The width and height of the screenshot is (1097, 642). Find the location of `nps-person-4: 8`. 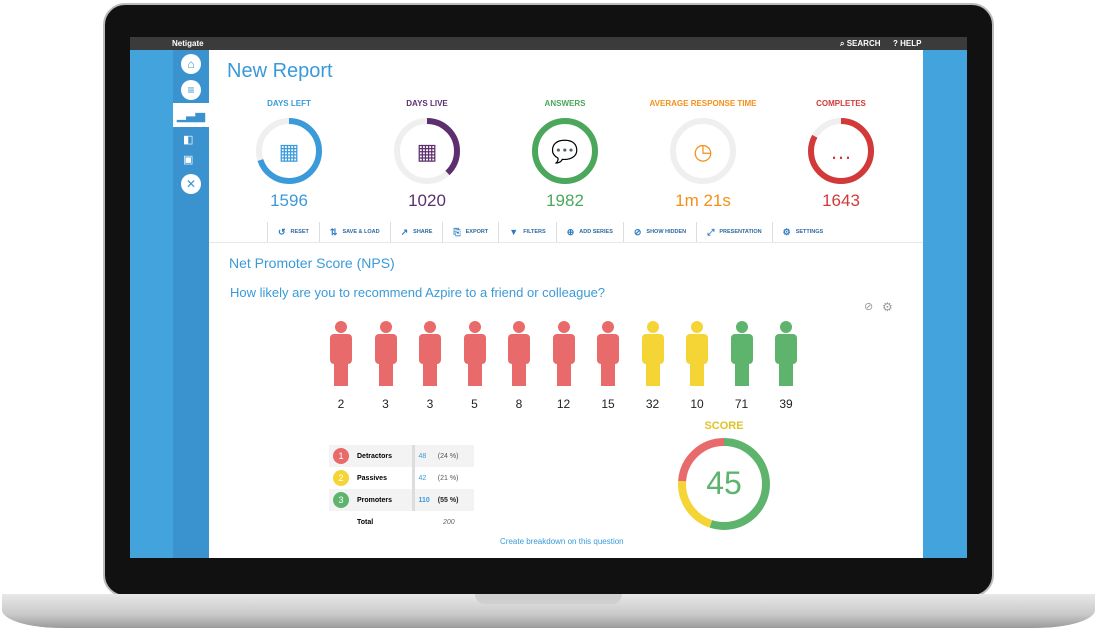

nps-person-4: 8 is located at coordinates (519, 365).